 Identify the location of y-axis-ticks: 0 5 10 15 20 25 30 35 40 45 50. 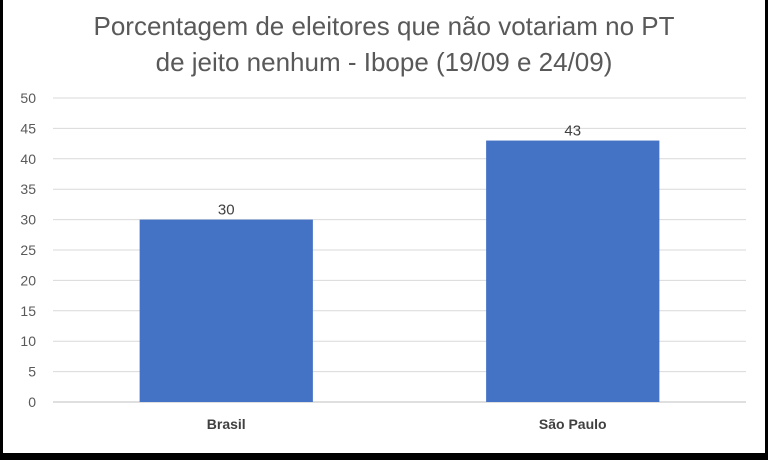
(28, 250).